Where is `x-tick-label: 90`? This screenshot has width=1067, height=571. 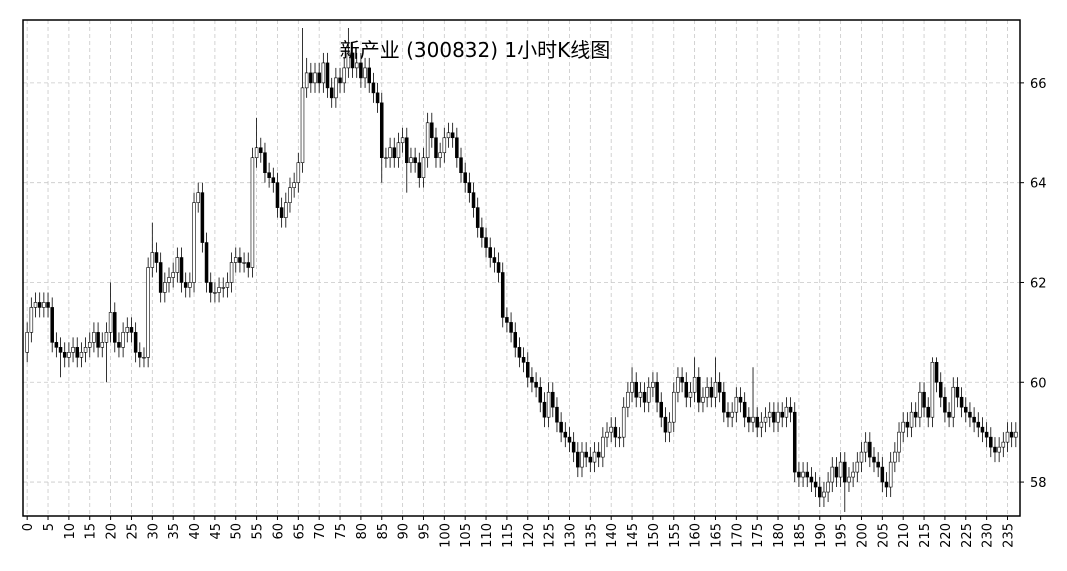
x-tick-label: 90 is located at coordinates (404, 531).